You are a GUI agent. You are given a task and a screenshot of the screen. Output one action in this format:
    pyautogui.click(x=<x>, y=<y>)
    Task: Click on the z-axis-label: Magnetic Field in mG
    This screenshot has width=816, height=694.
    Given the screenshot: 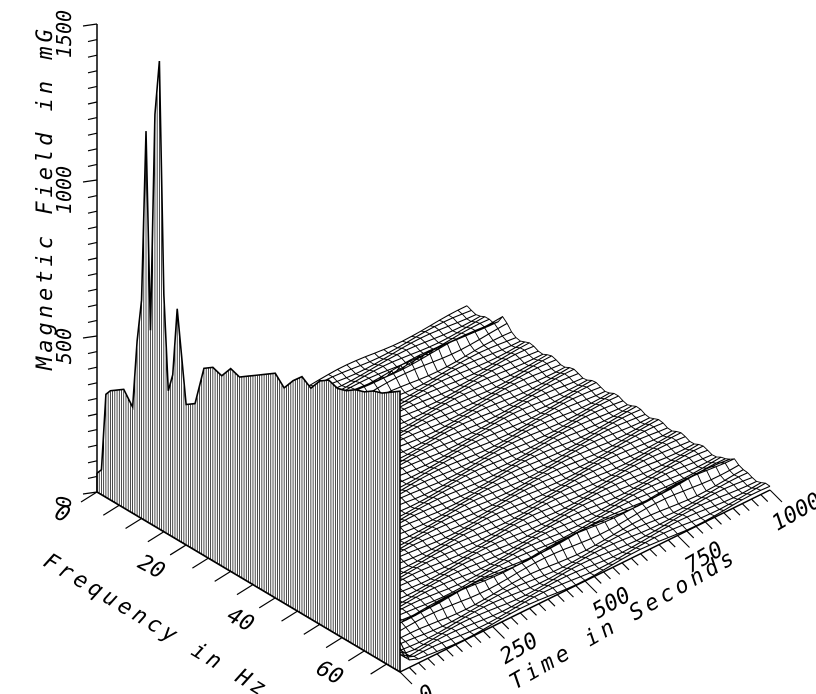 What is the action you would take?
    pyautogui.click(x=45, y=198)
    